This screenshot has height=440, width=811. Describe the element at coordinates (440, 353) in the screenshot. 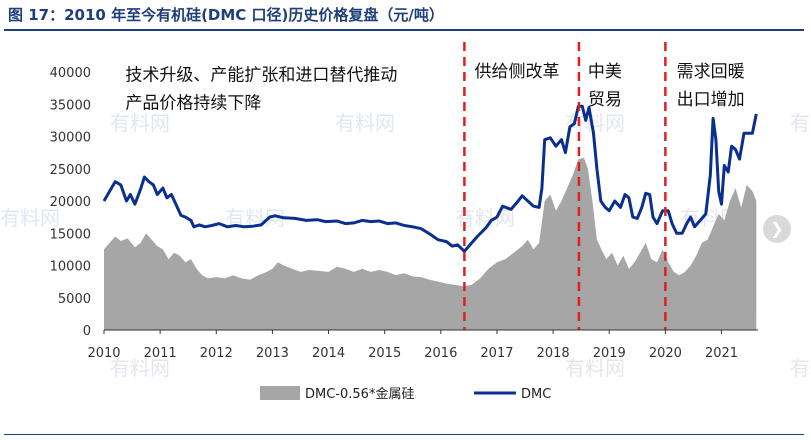

I see `x-tick-label: 2016` at that location.